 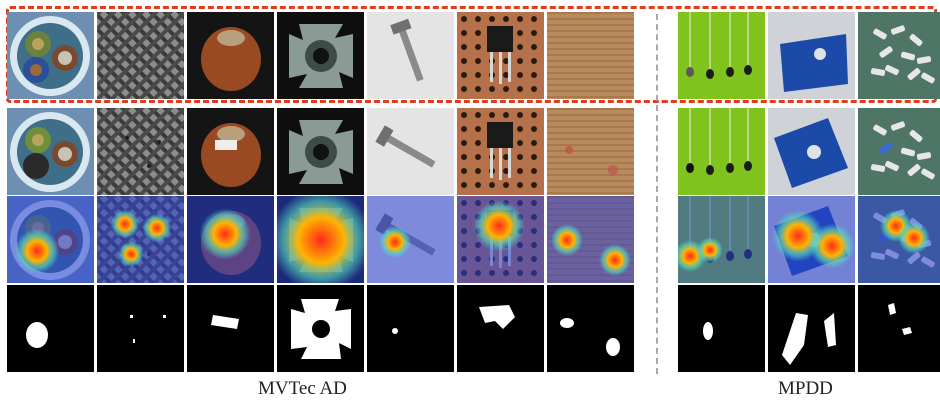 I want to click on connector-anomaly-heatmap-image, so click(x=721, y=239).